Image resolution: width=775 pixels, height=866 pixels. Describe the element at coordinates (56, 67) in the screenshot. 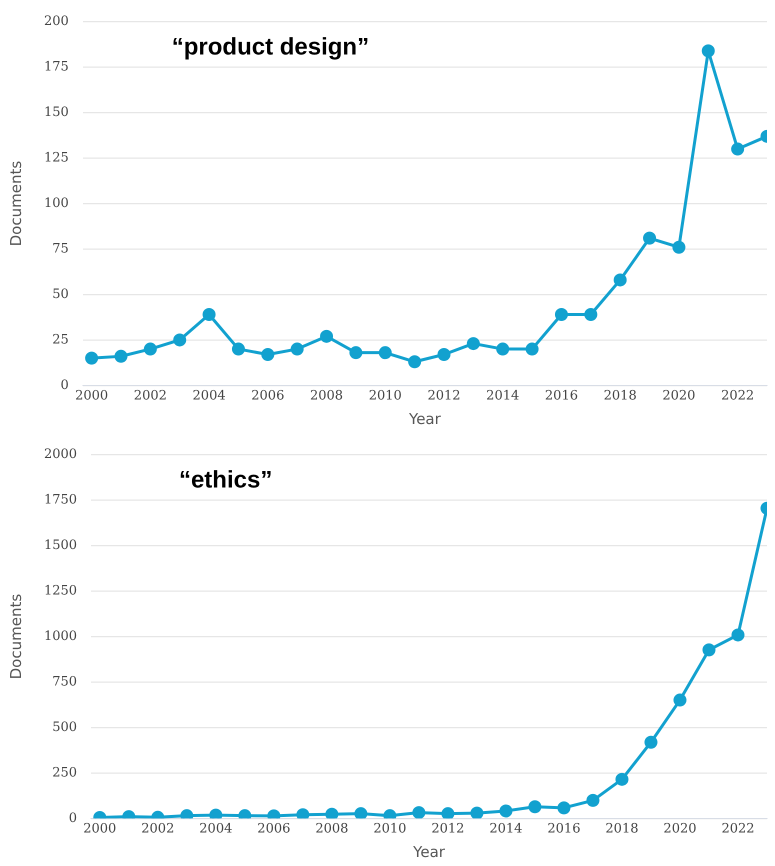

I see `y-tick-label: 175` at that location.